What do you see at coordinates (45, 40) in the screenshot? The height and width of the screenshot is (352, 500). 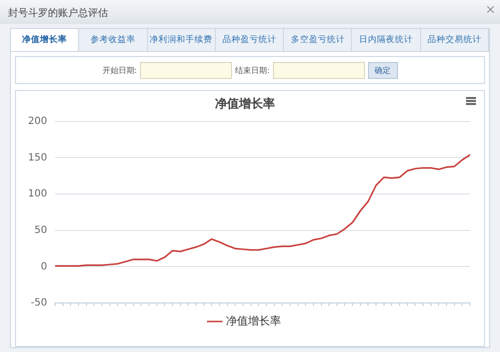 I see `text: 净值增长率` at bounding box center [45, 40].